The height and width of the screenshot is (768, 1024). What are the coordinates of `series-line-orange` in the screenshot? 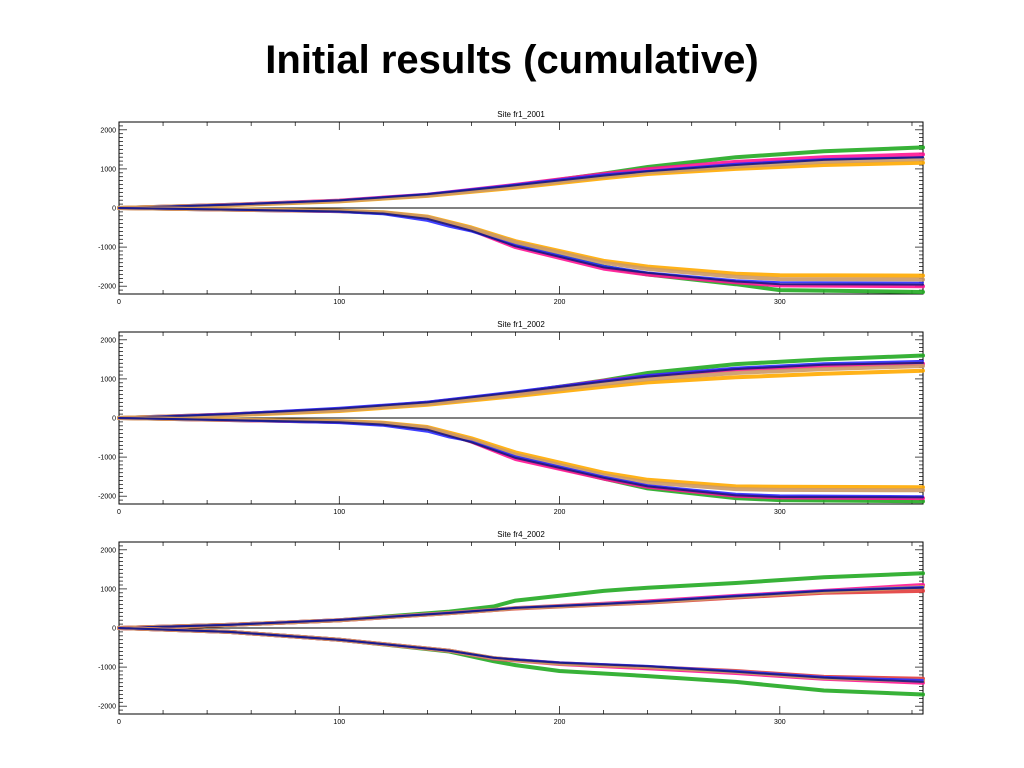 It's located at (521, 453).